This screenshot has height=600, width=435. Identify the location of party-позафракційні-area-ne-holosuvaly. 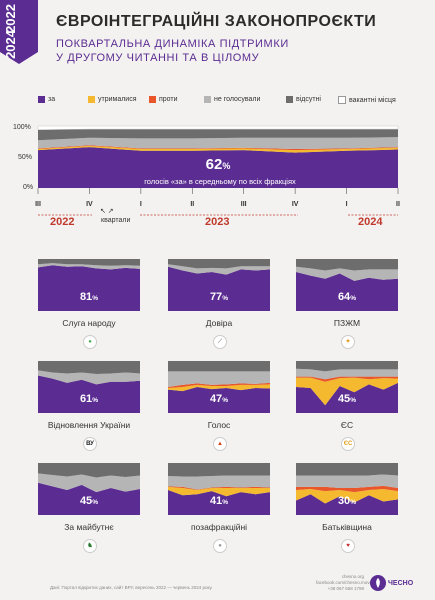
(219, 482).